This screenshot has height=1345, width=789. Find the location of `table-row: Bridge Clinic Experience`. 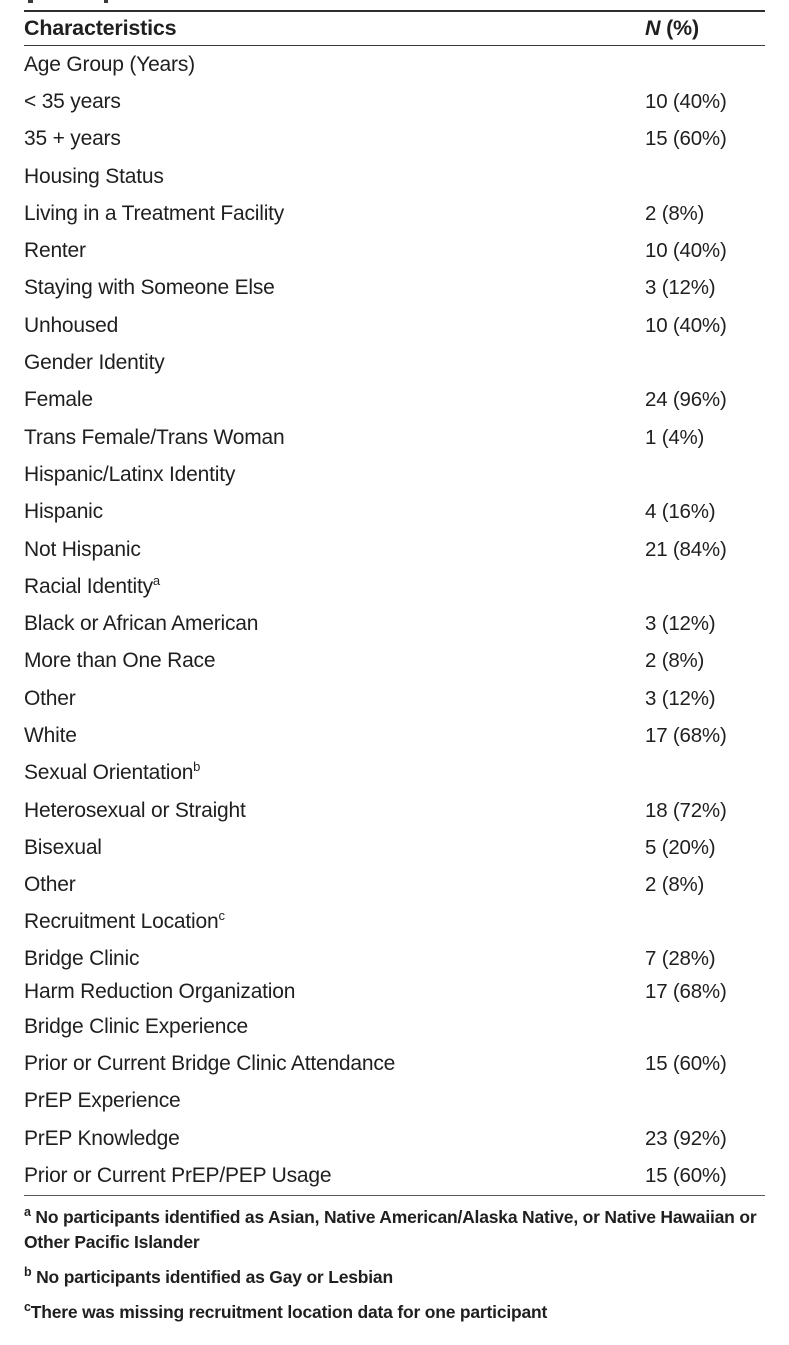

table-row: Bridge Clinic Experience is located at coordinates (394, 1026).